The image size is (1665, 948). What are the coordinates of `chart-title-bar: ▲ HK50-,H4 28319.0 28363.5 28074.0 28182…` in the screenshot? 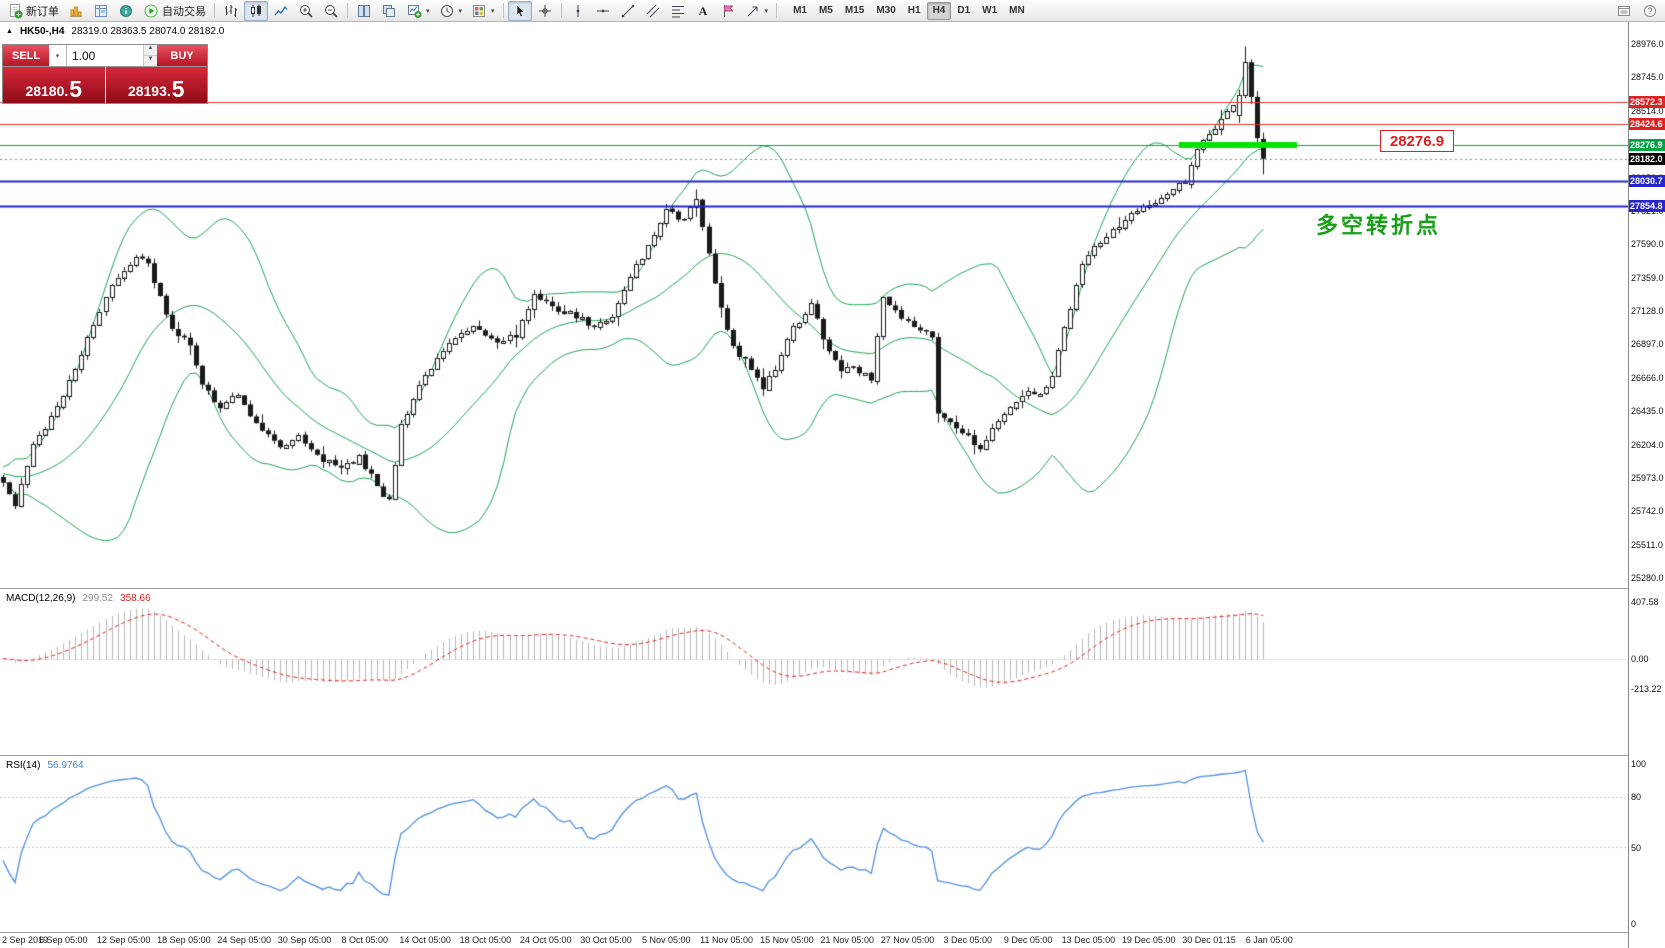 It's located at (115, 31).